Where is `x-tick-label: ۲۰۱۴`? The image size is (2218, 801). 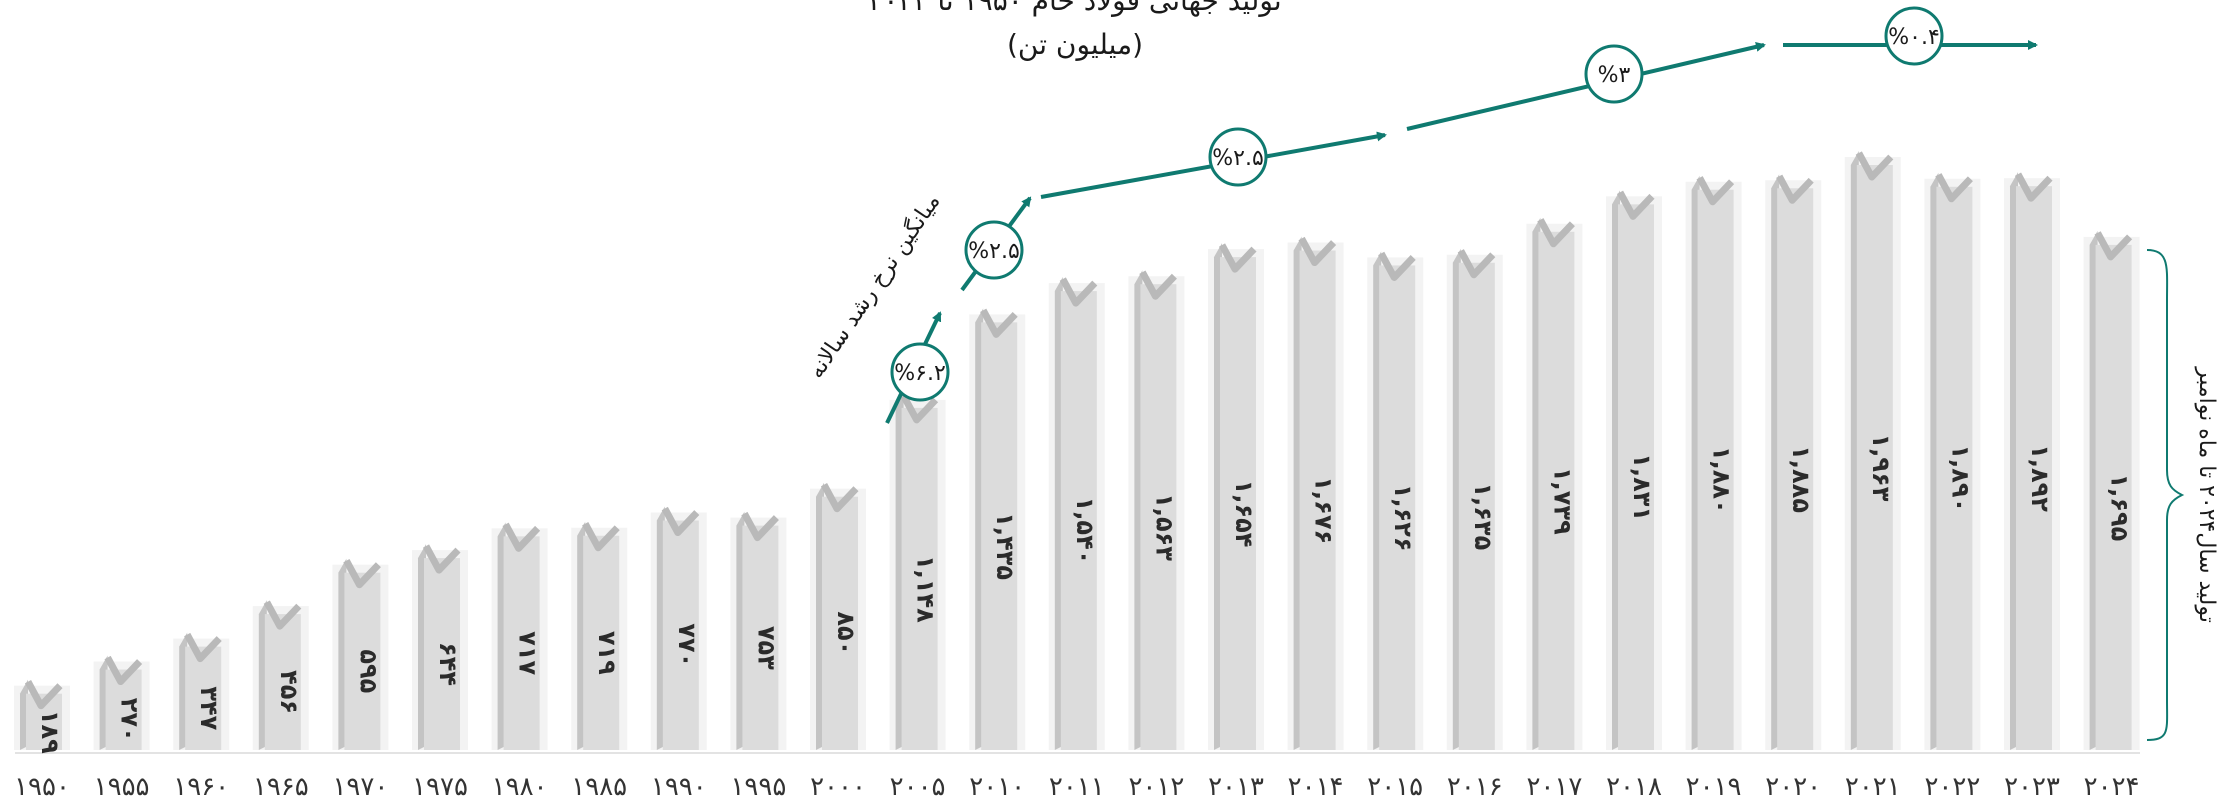 x-tick-label: ۲۰۱۴ is located at coordinates (1316, 786).